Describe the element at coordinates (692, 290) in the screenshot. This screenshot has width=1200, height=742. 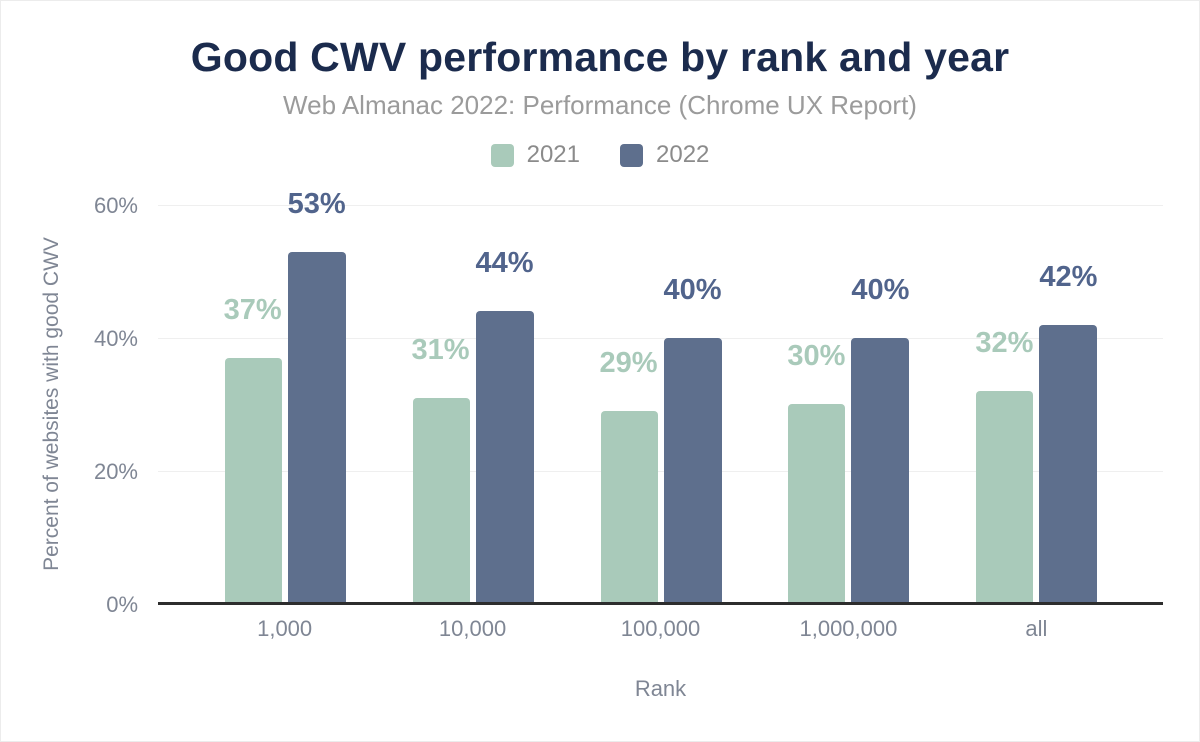
I see `bar-label-2022-100000: 40%` at that location.